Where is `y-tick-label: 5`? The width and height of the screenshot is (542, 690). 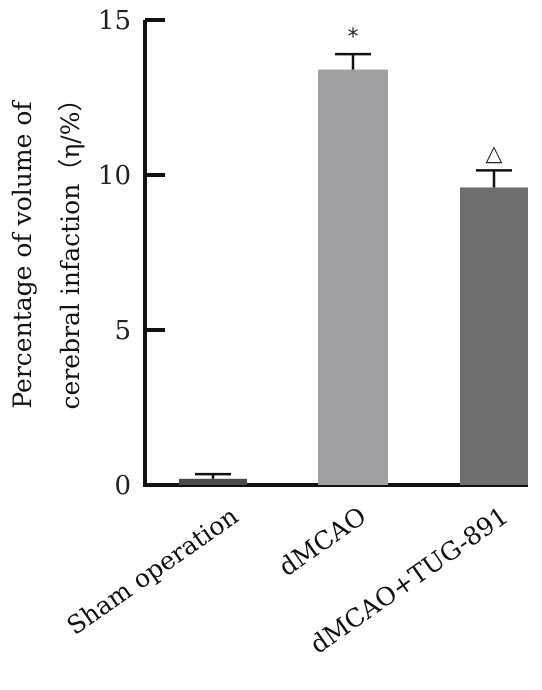 y-tick-label: 5 is located at coordinates (122, 331).